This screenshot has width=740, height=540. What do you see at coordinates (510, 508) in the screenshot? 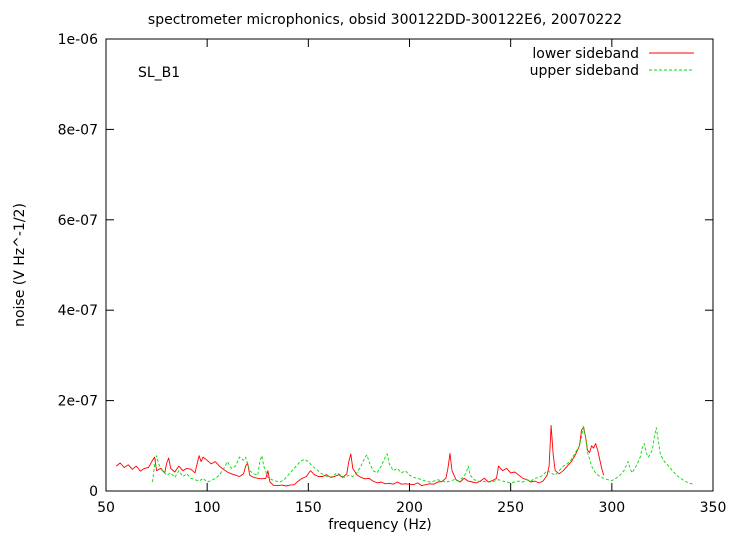
I see `x-tick-label: 250` at bounding box center [510, 508].